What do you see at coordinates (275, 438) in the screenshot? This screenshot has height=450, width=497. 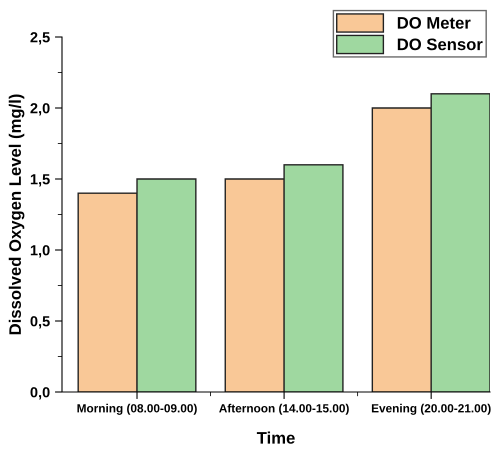 I see `x-axis-title: Time` at bounding box center [275, 438].